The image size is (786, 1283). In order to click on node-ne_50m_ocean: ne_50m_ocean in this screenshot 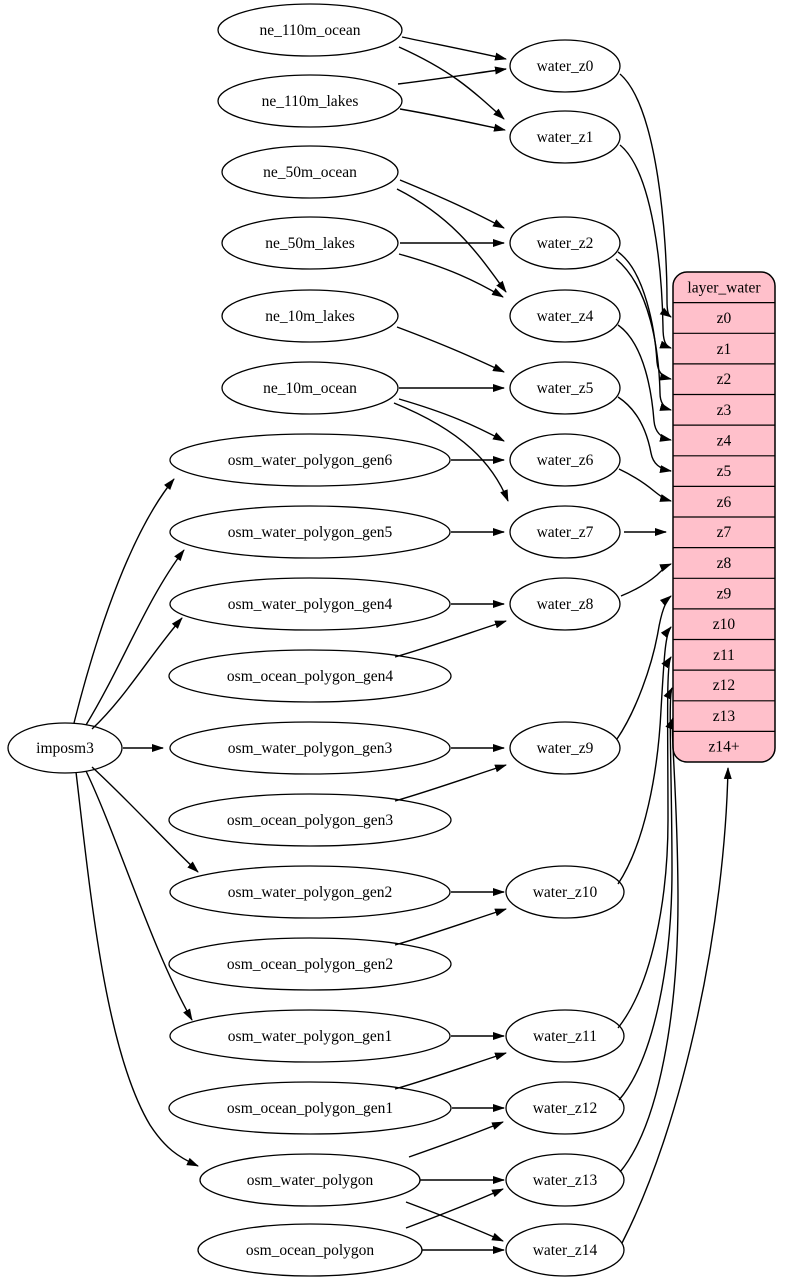, I will do `click(310, 172)`.